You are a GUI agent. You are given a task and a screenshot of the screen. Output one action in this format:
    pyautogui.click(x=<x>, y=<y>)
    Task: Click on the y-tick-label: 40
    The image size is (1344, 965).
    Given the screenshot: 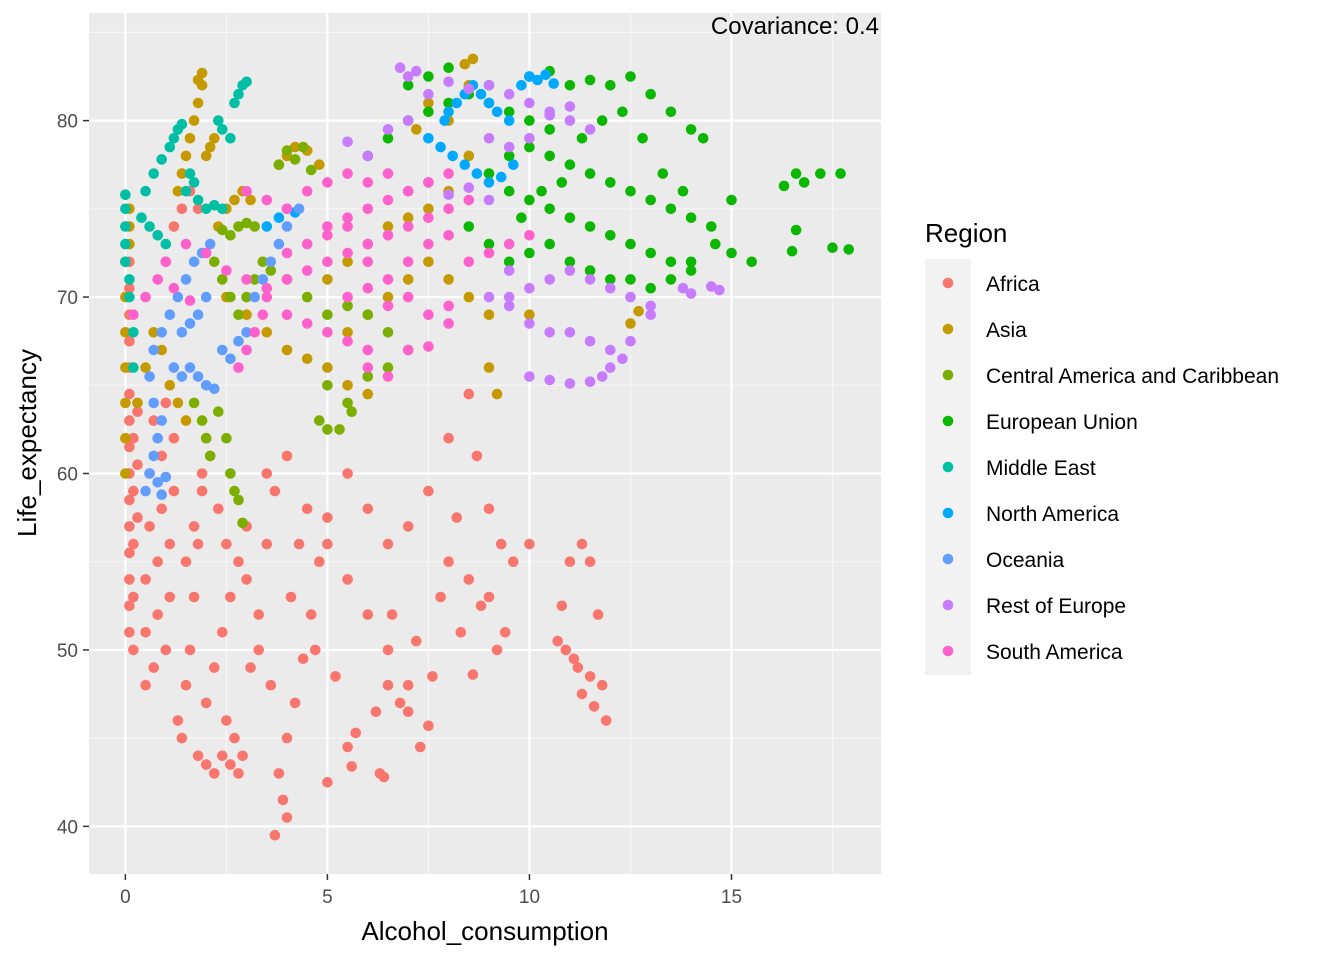 What is the action you would take?
    pyautogui.click(x=67, y=827)
    